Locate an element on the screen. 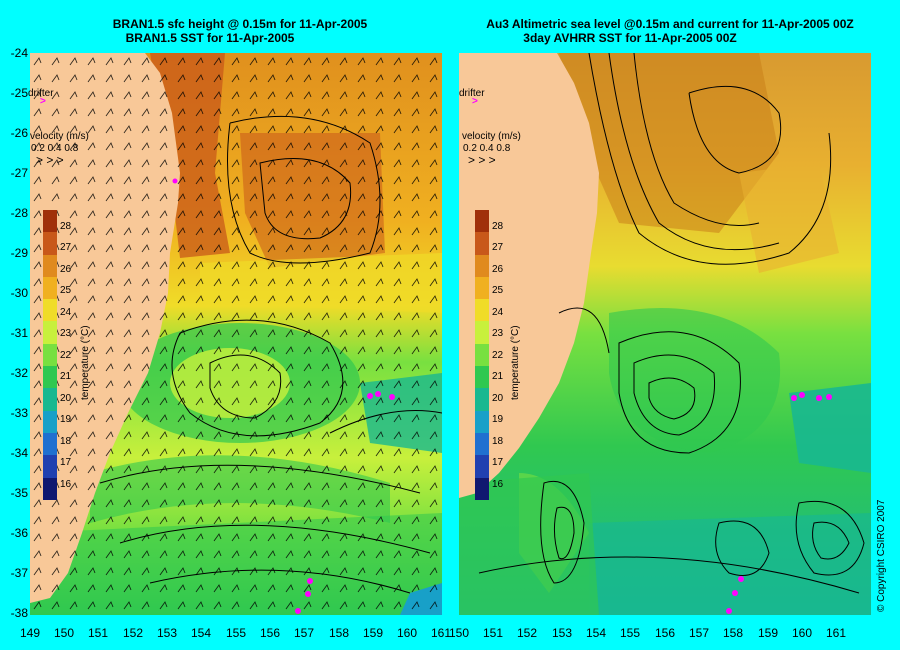  y-tick: -35 is located at coordinates (19, 493).